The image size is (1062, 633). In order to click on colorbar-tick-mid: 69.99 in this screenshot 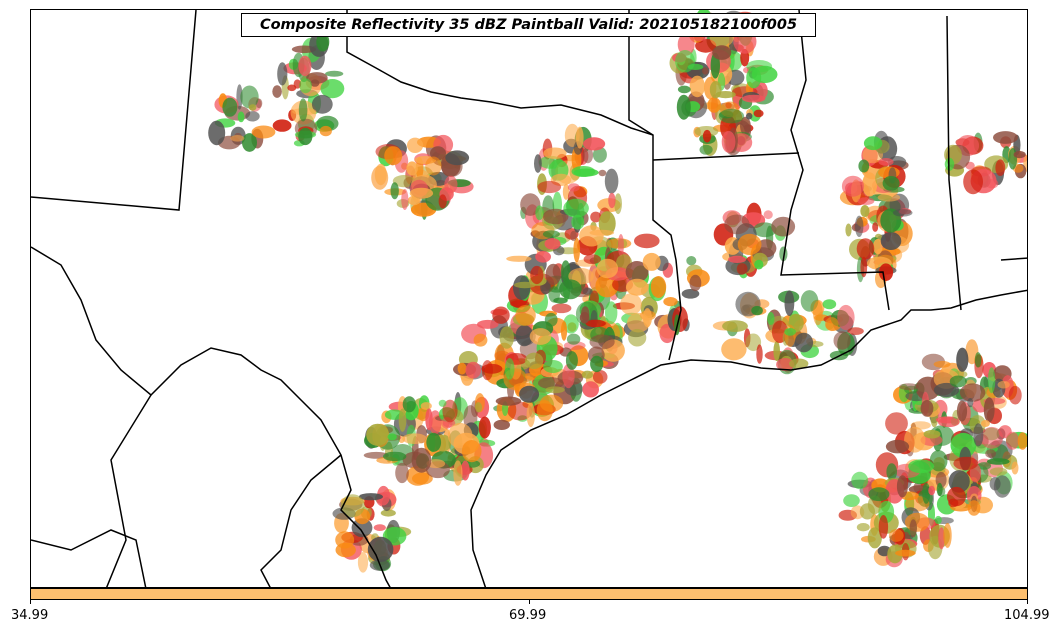, I will do `click(528, 615)`.